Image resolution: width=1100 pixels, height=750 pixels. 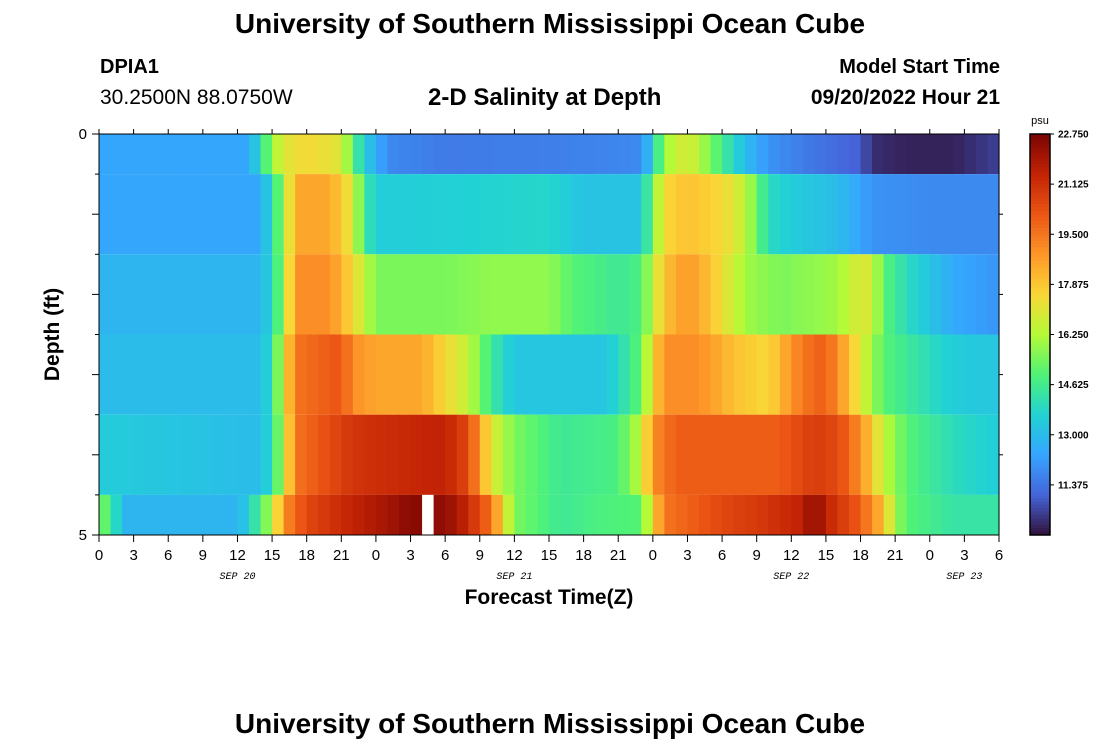 I want to click on colorbar-tick-label: 21.125, so click(x=1073, y=185).